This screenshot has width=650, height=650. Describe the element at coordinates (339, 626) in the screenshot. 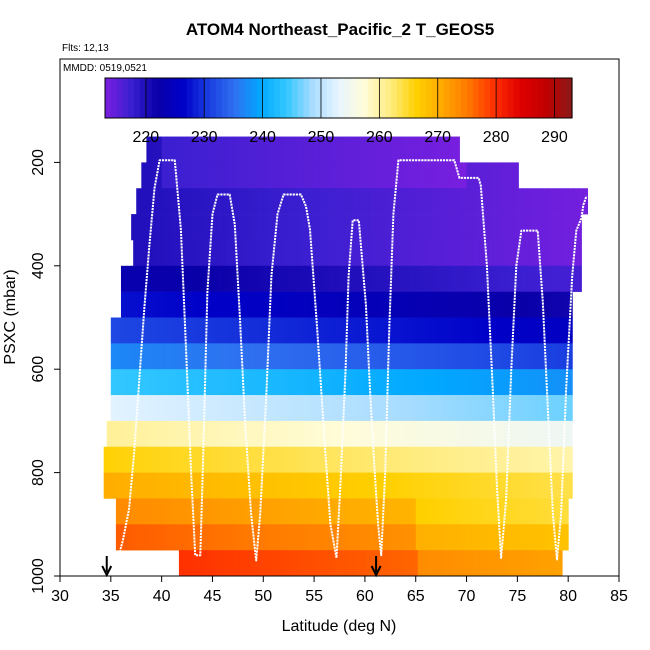

I see `x-axis-label: Latitude (deg N)` at that location.